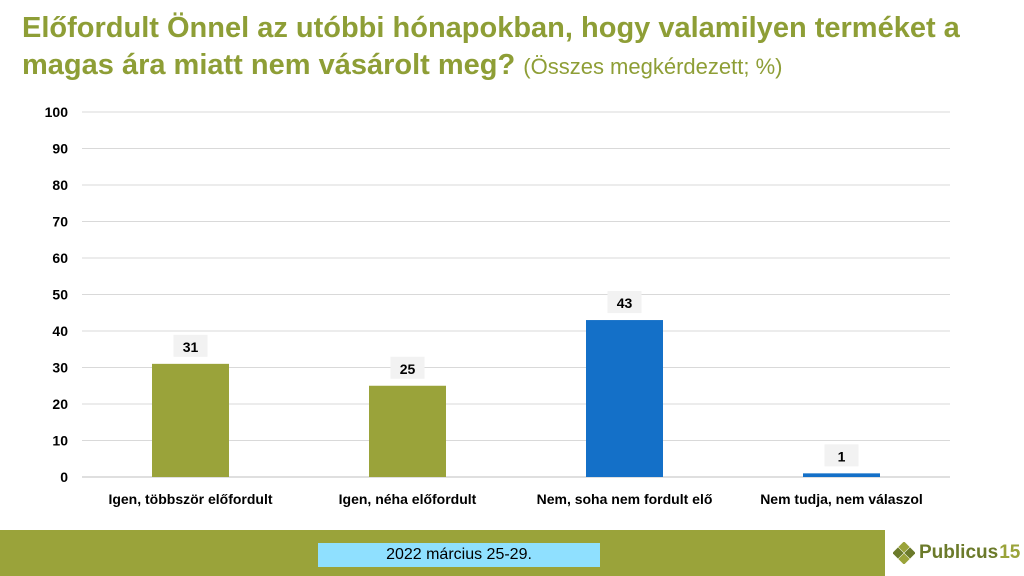 This screenshot has height=576, width=1024. What do you see at coordinates (60, 295) in the screenshot?
I see `y-tick-label: 50` at bounding box center [60, 295].